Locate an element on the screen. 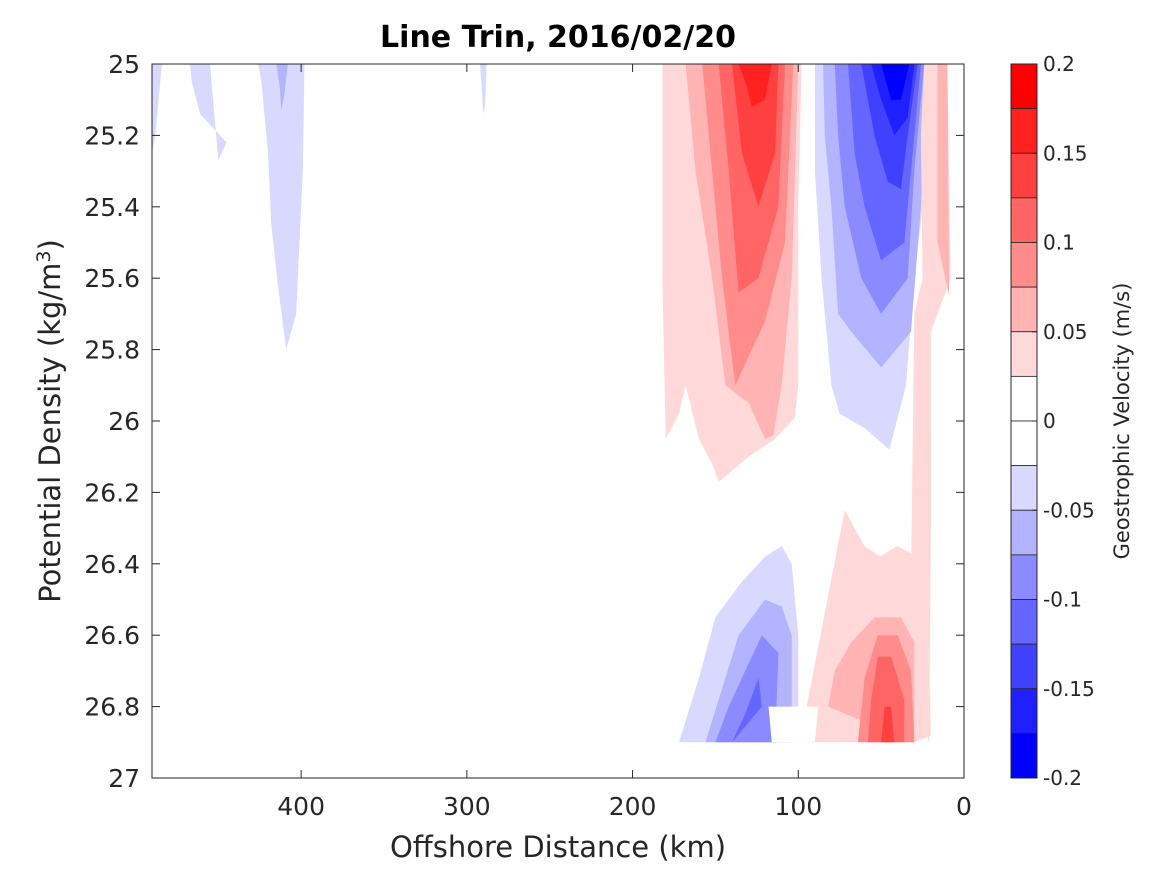  x-axis-title: Offshore Distance (km) is located at coordinates (558, 847).